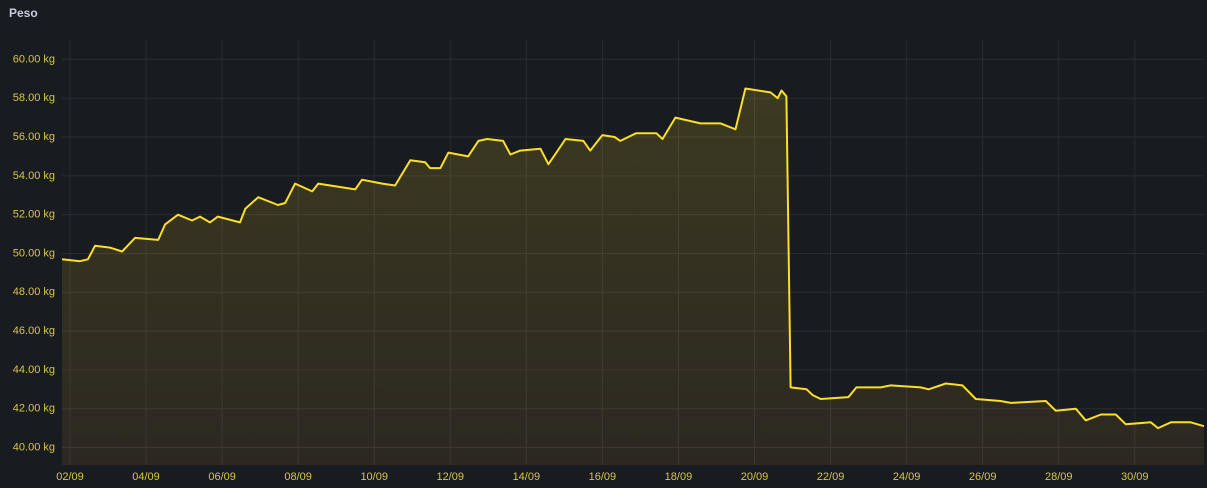  Describe the element at coordinates (70, 477) in the screenshot. I see `x-tick-label: 02/09` at that location.